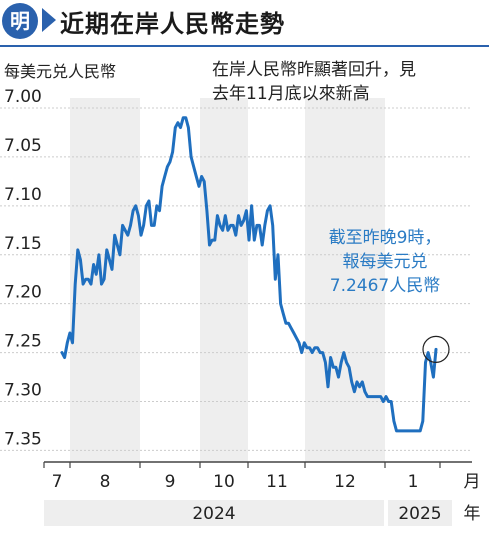  I want to click on note-line-1: 在岸人民幣昨顯著回升，見, so click(314, 70).